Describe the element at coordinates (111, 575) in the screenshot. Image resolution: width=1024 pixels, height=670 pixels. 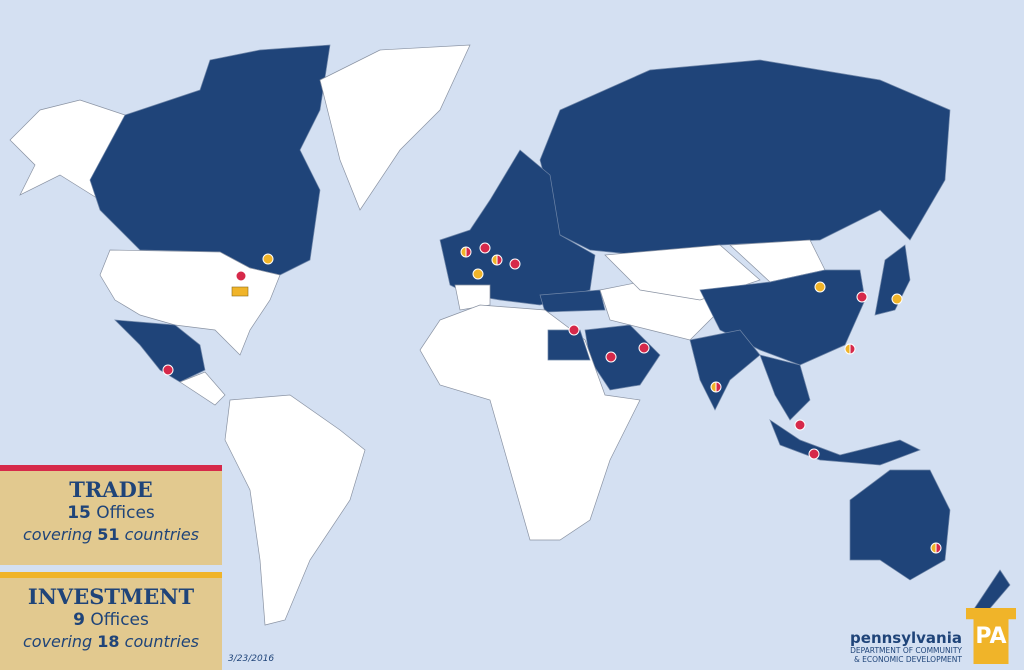
I see `investment-color-bar` at that location.